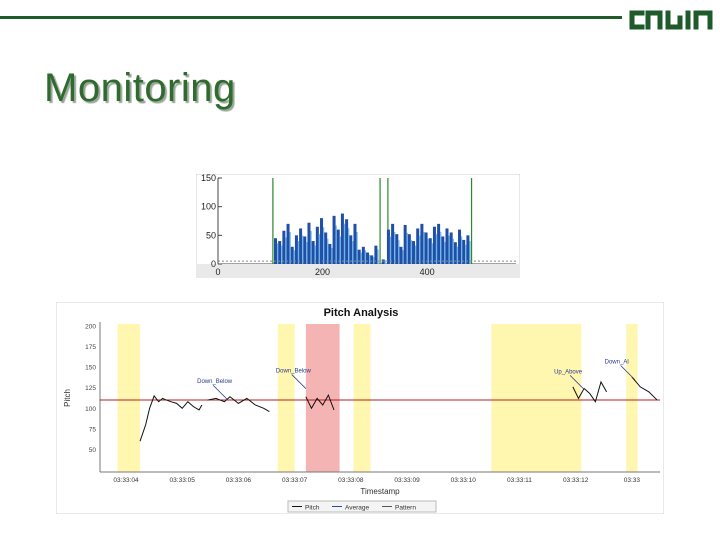 This screenshot has width=720, height=540. I want to click on y-tick-label: 50, so click(211, 235).